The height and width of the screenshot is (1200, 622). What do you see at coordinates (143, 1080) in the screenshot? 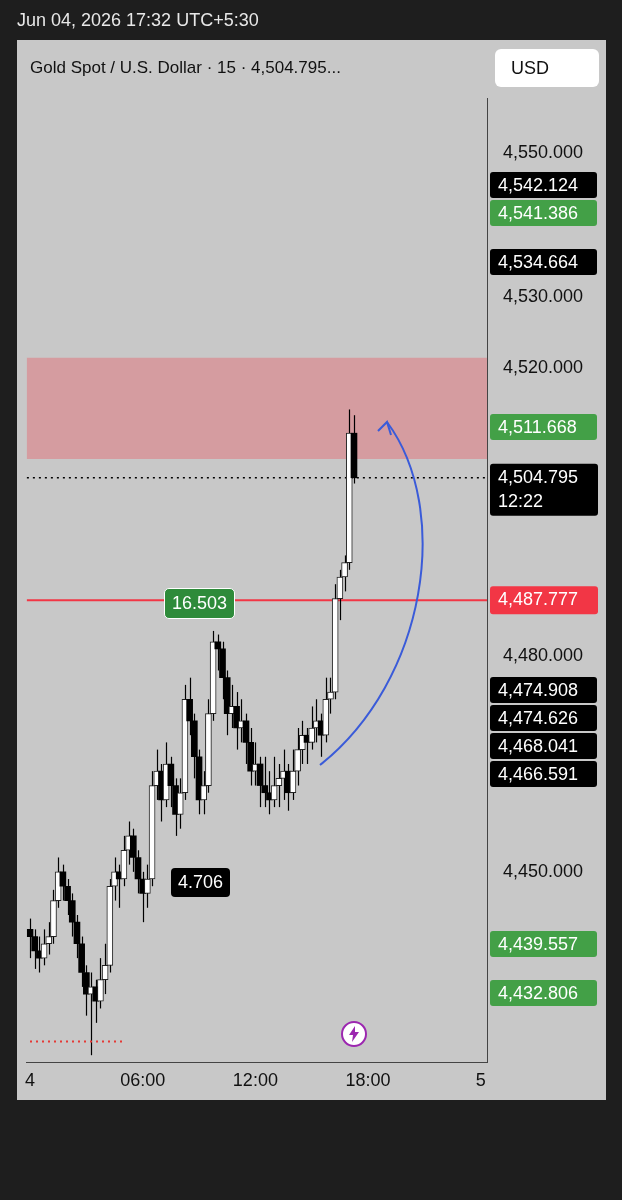
I see `x-tick-label: 06:00` at bounding box center [143, 1080].